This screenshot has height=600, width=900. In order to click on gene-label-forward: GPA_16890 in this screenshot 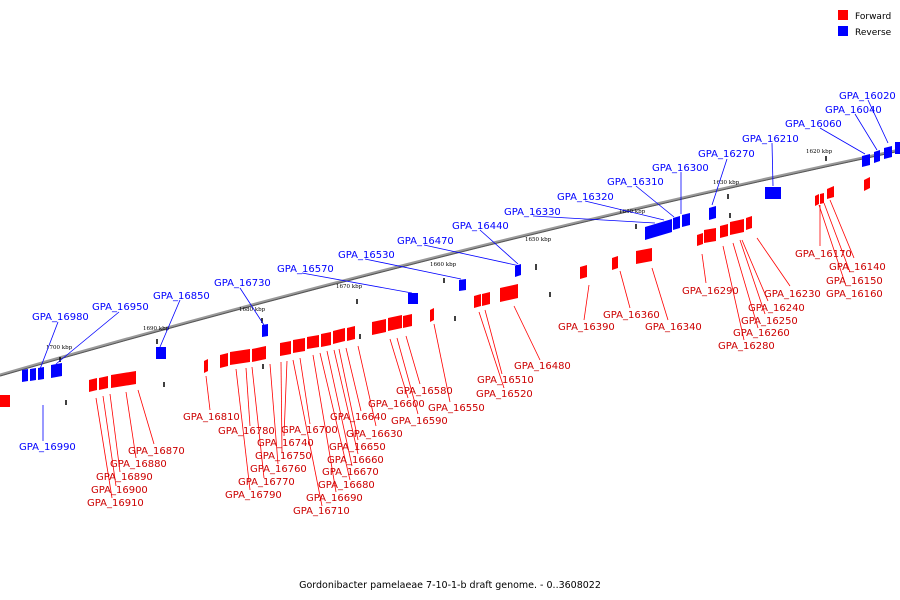, I will do `click(124, 477)`.